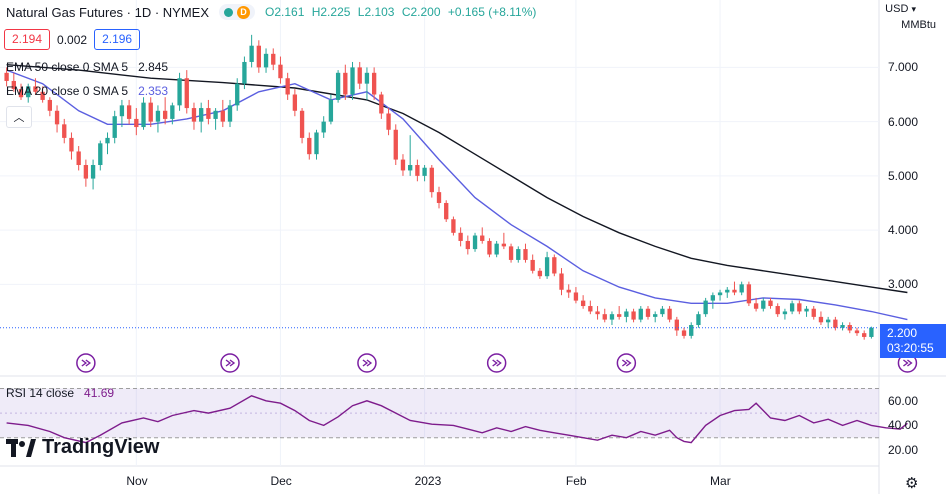 The height and width of the screenshot is (494, 946). Describe the element at coordinates (87, 91) in the screenshot. I see `ema20-legend: EMA 20 close 0 SMA 5 2.353` at that location.